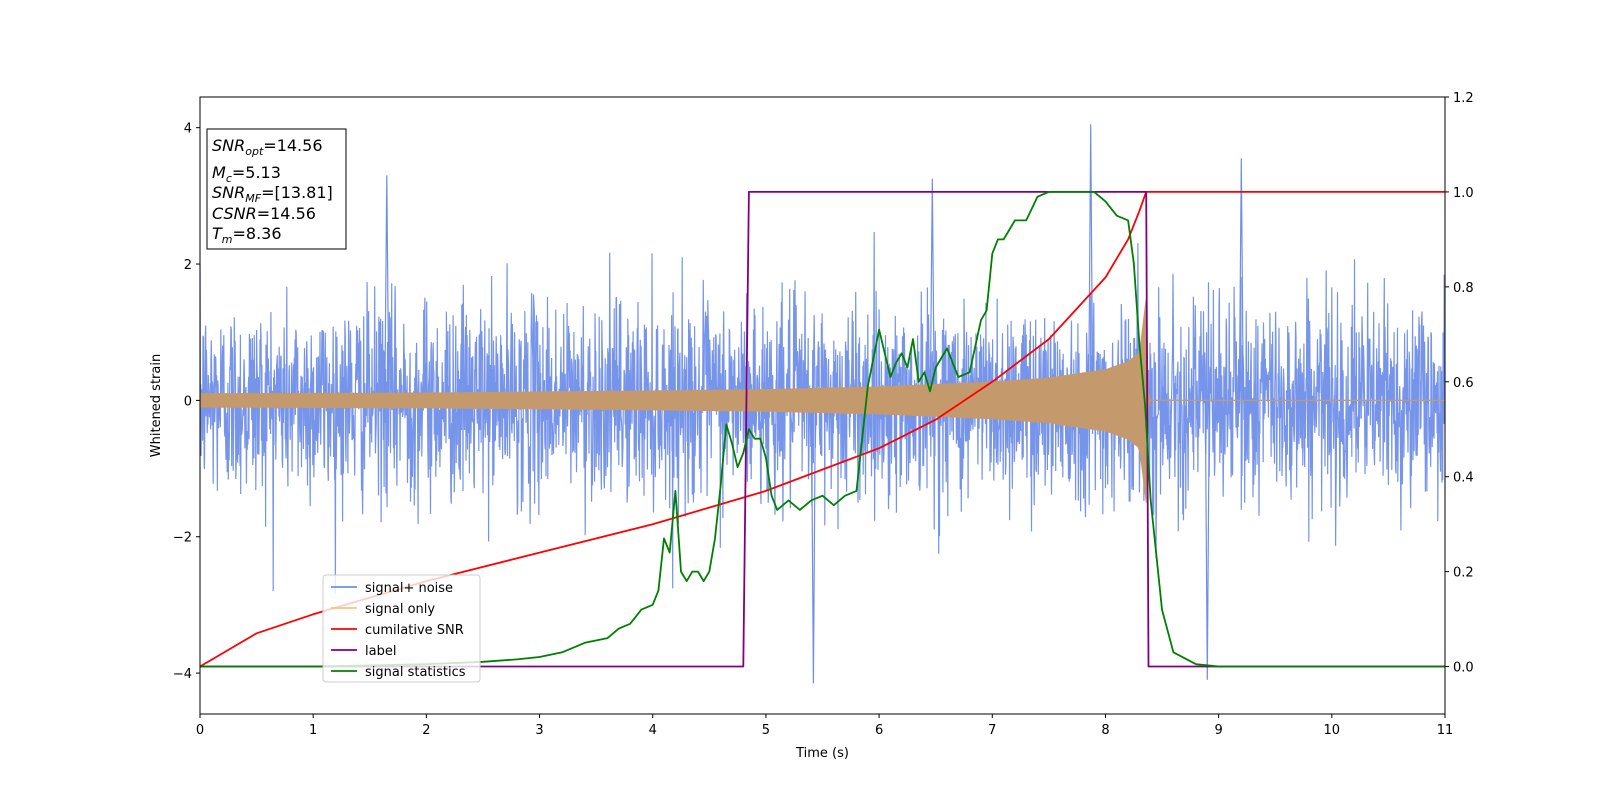 The image size is (1600, 800). I want to click on annotation-row: Tm=8.36, so click(247, 235).